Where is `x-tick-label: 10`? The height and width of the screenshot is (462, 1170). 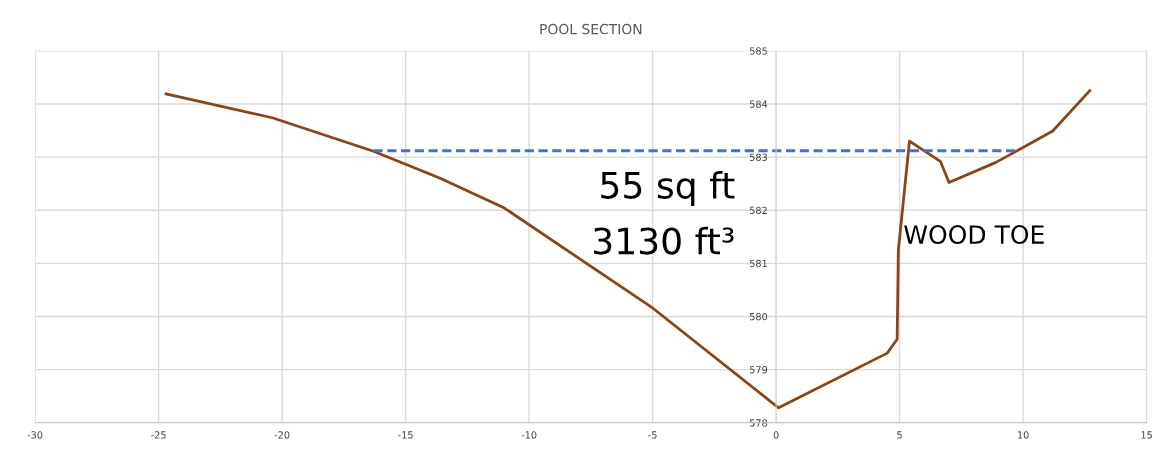
x-tick-label: 10 is located at coordinates (1023, 435).